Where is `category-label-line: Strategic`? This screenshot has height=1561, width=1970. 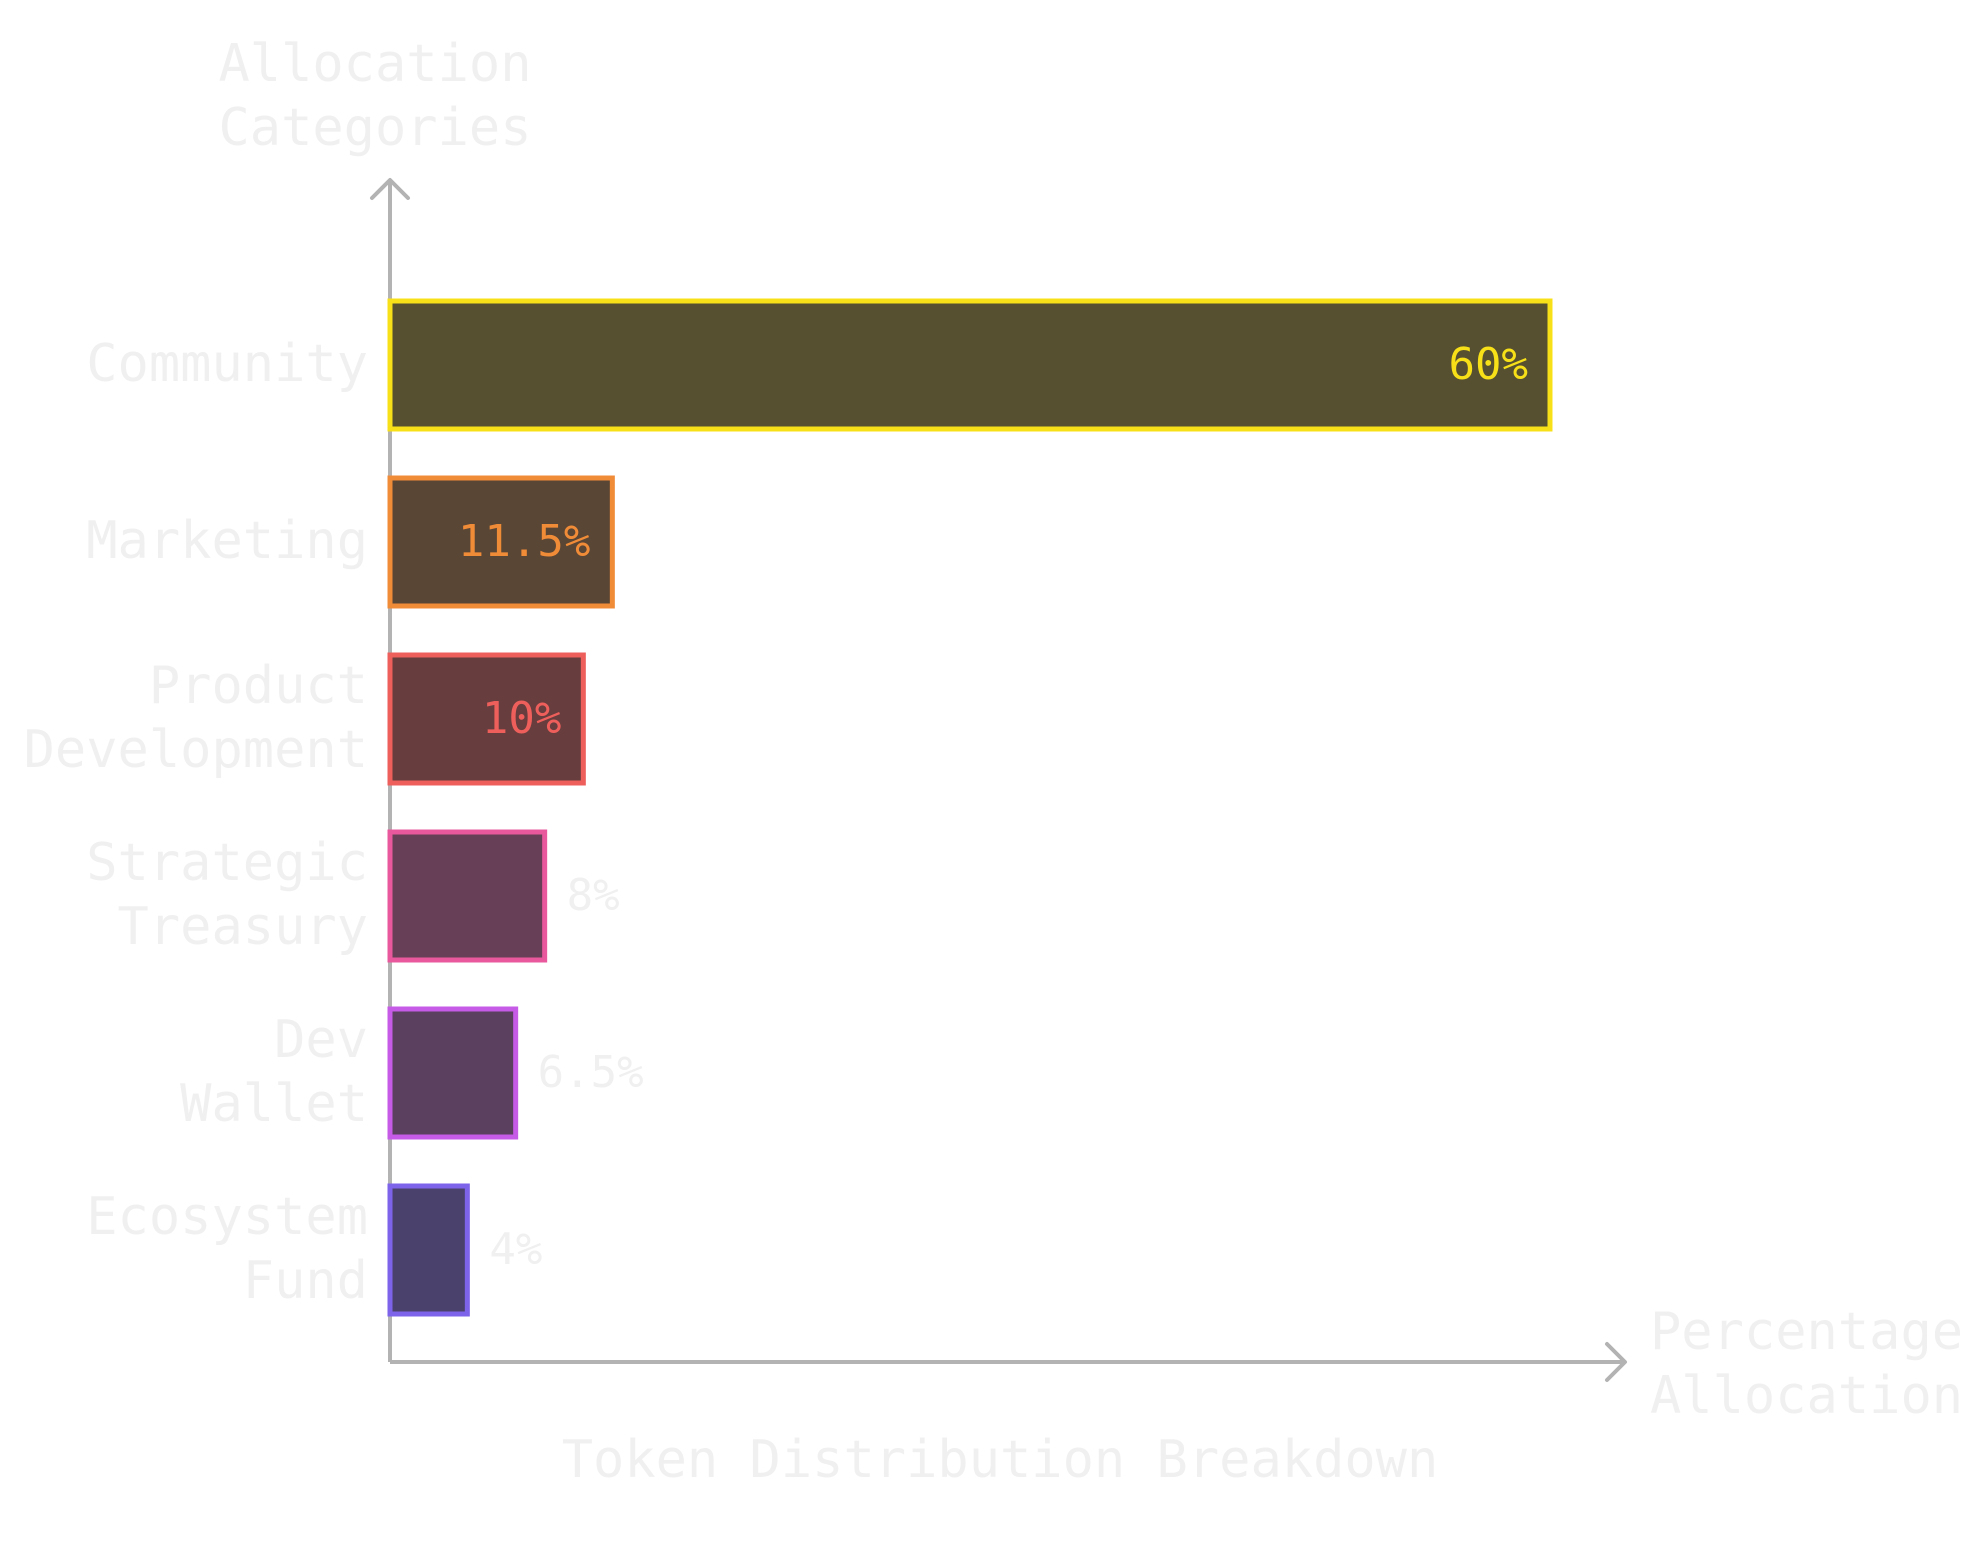
category-label-line: Strategic is located at coordinates (227, 863).